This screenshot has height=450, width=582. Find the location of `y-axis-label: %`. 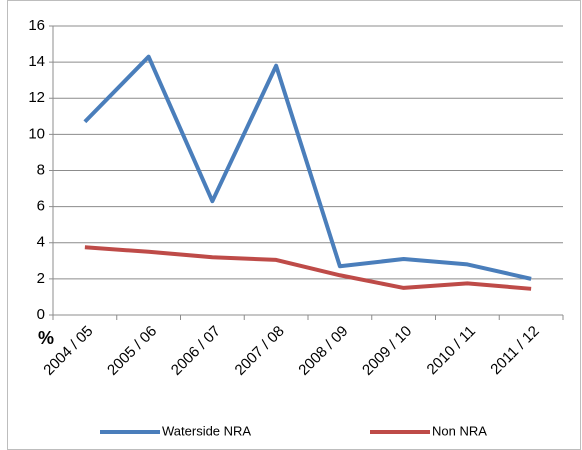

y-axis-label: % is located at coordinates (46, 338).